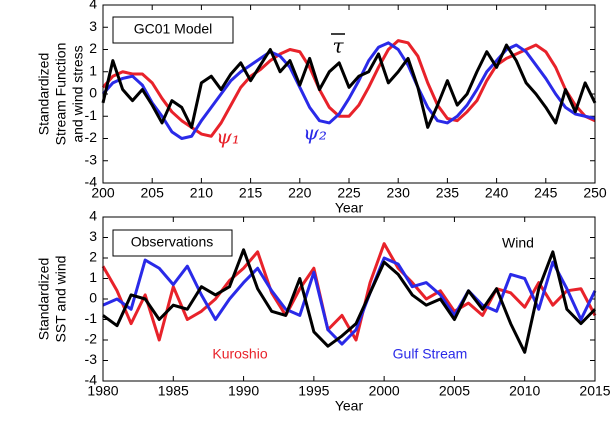 The width and height of the screenshot is (614, 432). I want to click on y-axis-label: Stream Function, so click(61, 94).